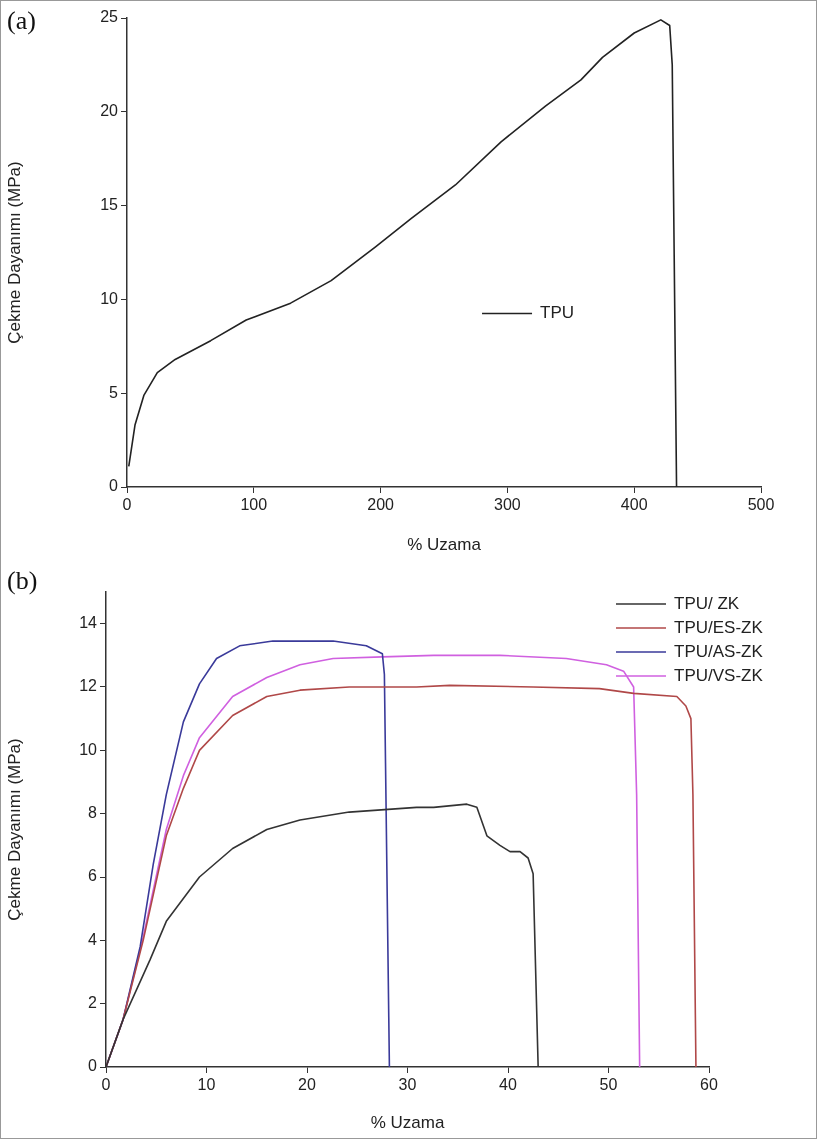 Image resolution: width=817 pixels, height=1139 pixels. I want to click on x-tick-label: 500, so click(761, 505).